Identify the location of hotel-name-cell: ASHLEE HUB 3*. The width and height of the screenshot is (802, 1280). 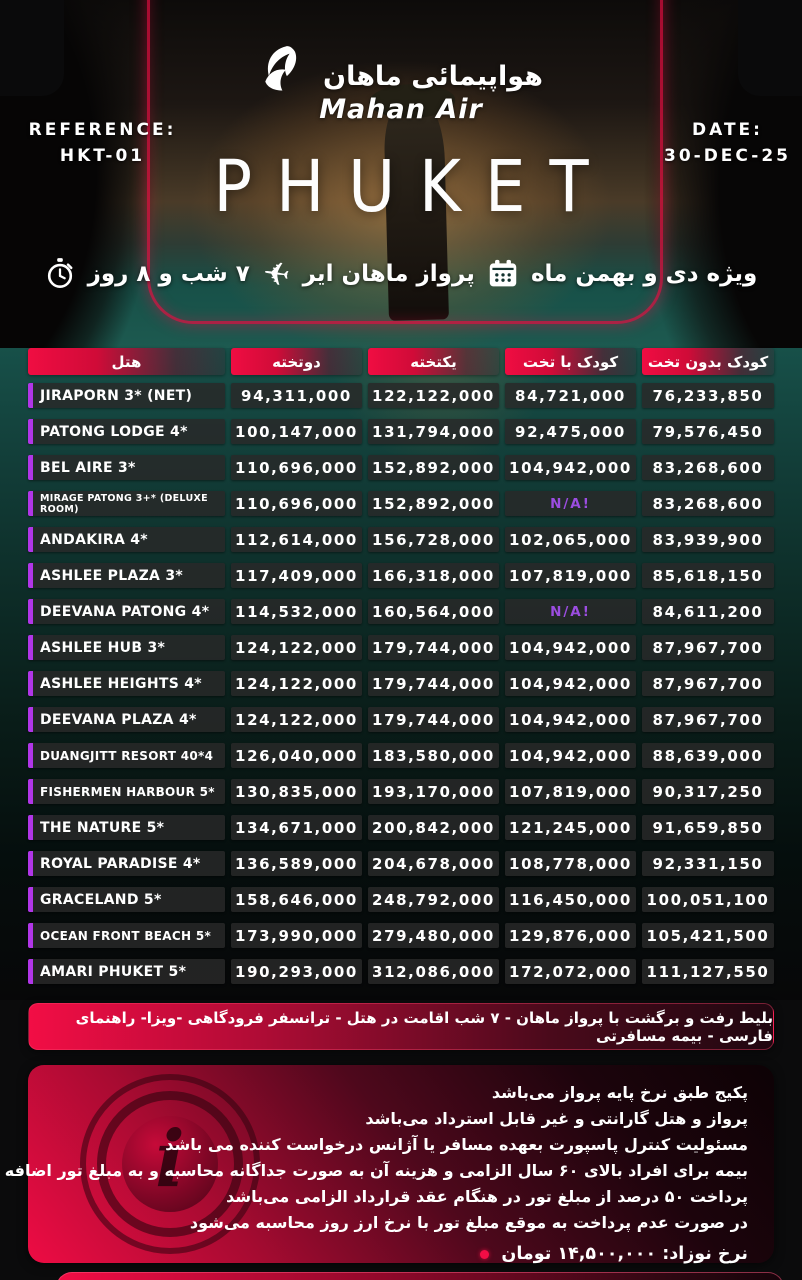
(126, 647).